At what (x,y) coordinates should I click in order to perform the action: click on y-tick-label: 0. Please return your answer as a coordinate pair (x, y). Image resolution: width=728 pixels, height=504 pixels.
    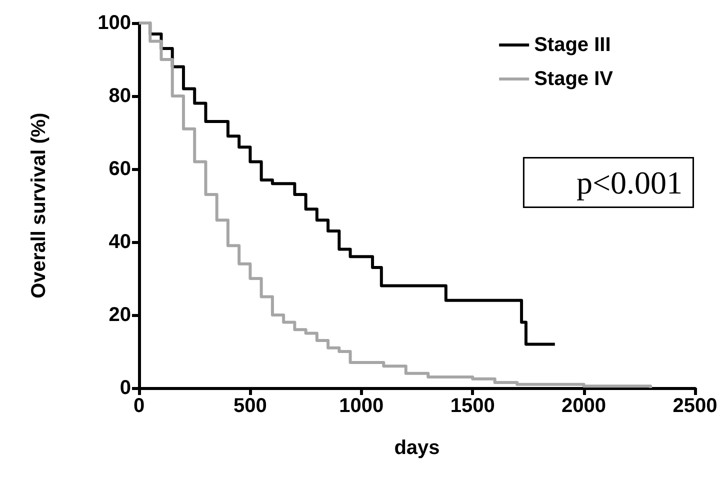
    Looking at the image, I should click on (125, 388).